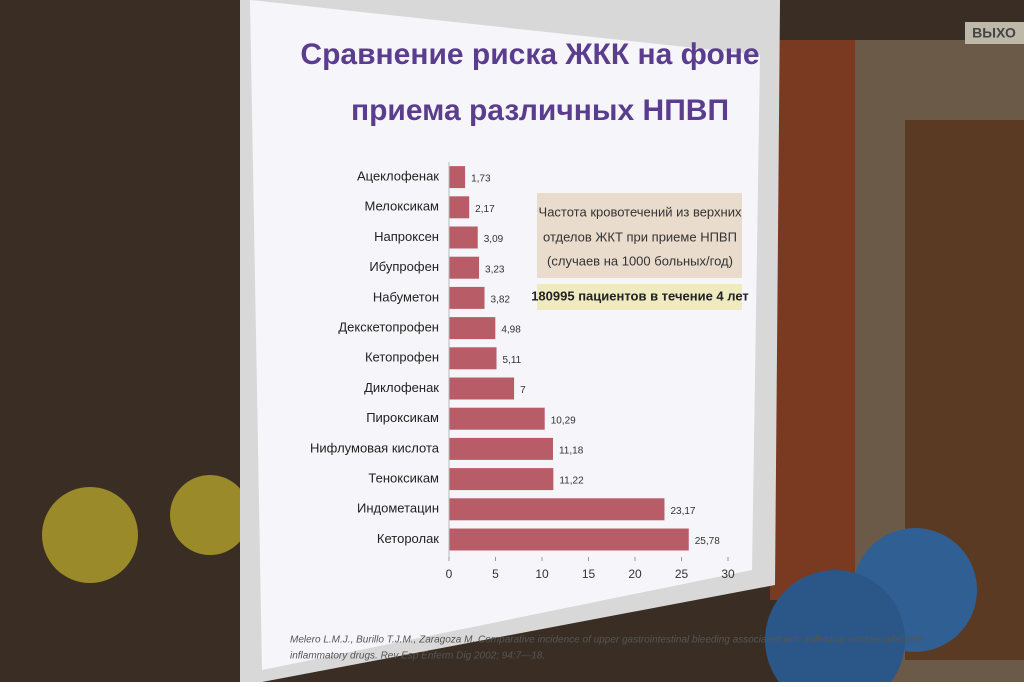 This screenshot has width=1024, height=687. Describe the element at coordinates (408, 538) in the screenshot. I see `y-tick-label: Кеторолак` at that location.